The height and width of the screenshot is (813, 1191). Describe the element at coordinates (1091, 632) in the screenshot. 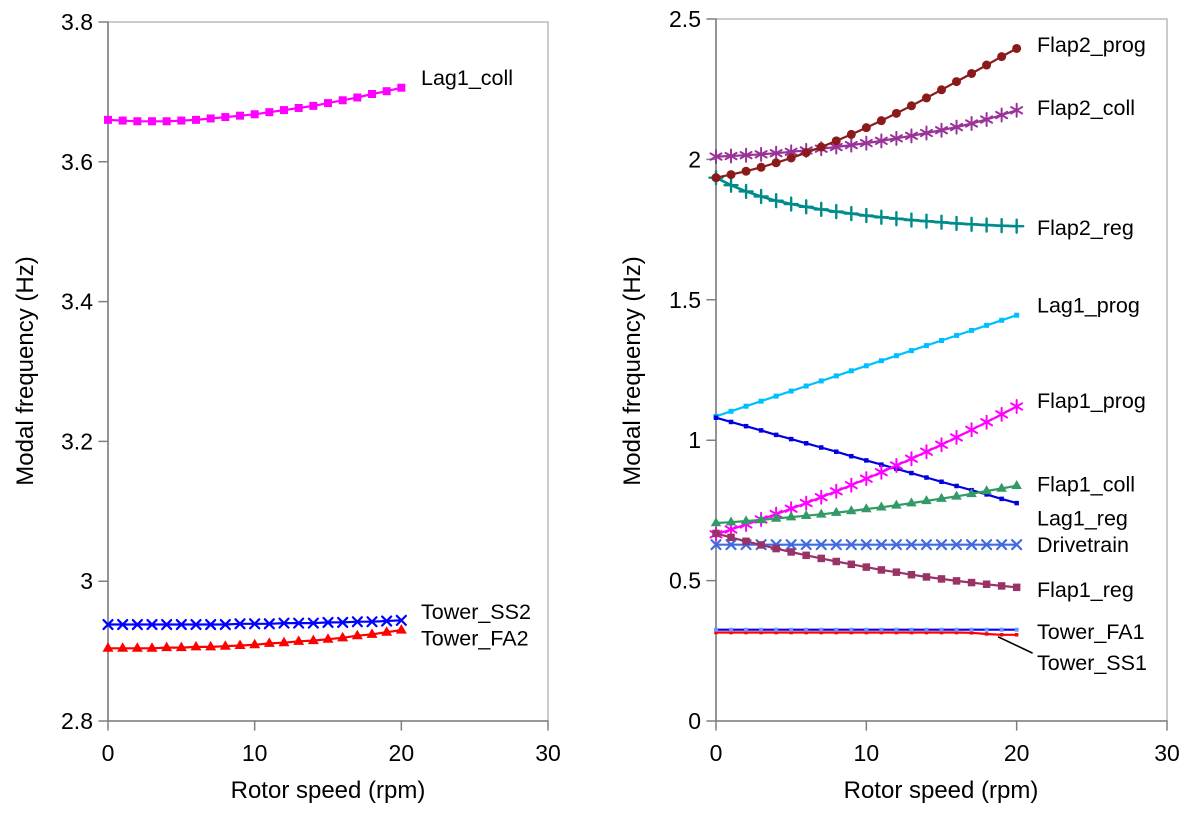

I see `series-label-Tower_FA1: Tower_FA1` at that location.